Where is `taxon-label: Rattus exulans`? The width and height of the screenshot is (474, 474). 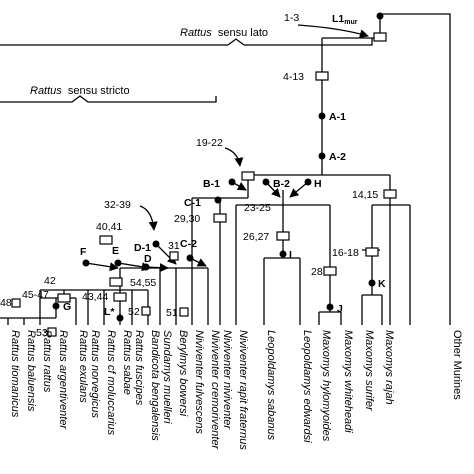
taxon-label: Rattus exulans is located at coordinates (83, 366).